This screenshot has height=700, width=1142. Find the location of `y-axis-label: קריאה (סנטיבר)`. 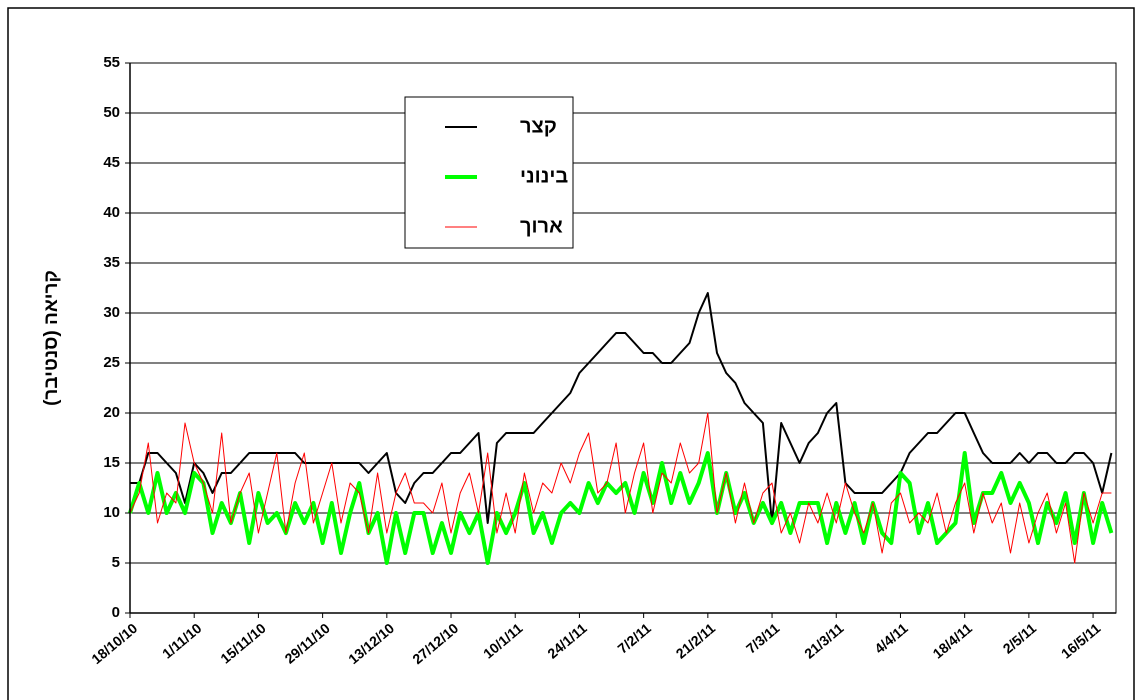

y-axis-label: קריאה (סנטיבר) is located at coordinates (51, 338).